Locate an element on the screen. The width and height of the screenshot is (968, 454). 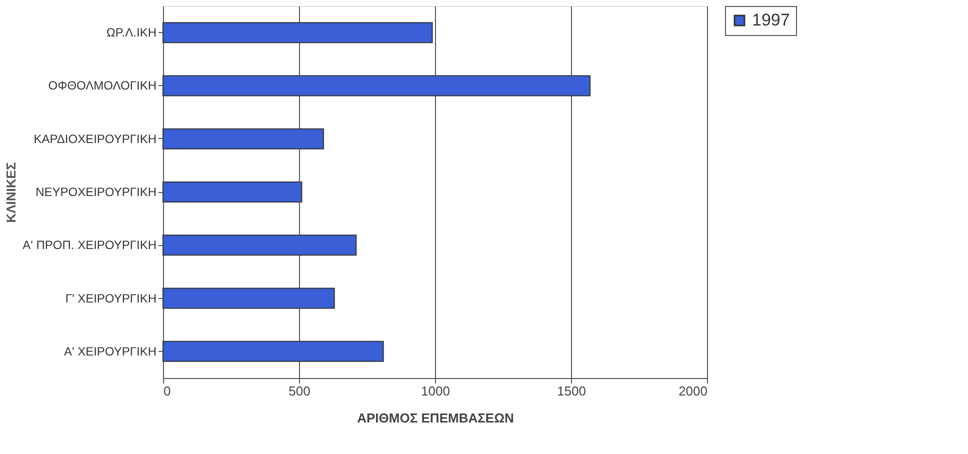
legend-label: 1997 is located at coordinates (771, 20).